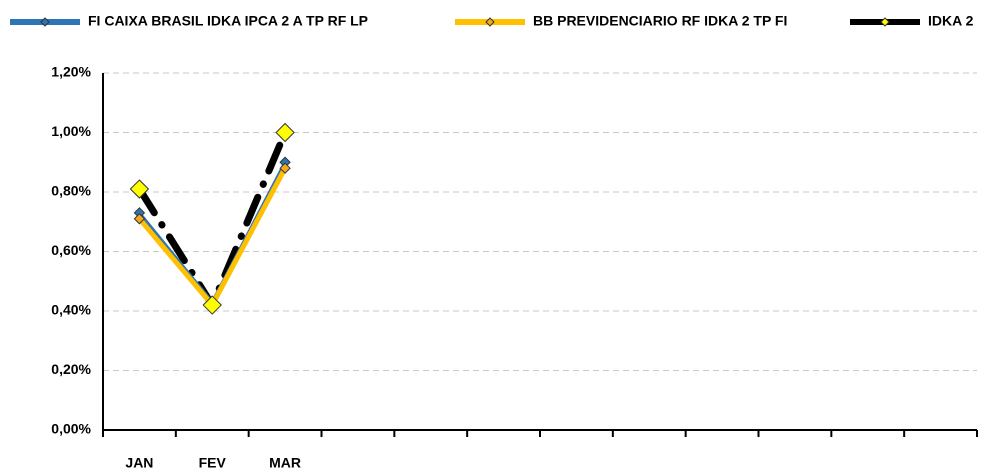 The width and height of the screenshot is (1006, 472). I want to click on x-tick-label: FEV, so click(213, 463).